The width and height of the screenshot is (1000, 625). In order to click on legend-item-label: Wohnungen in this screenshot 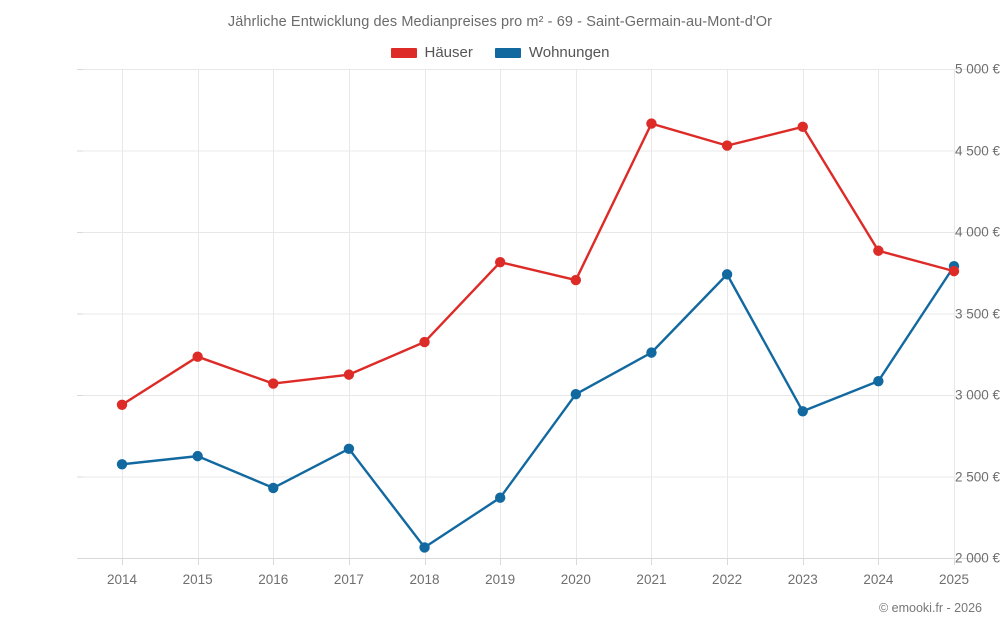, I will do `click(569, 52)`.